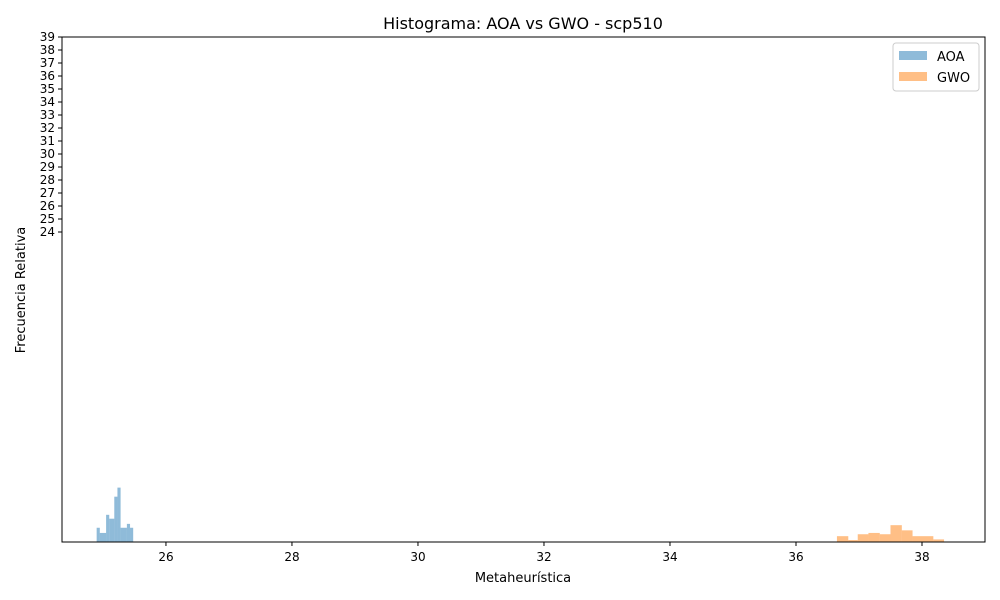 This screenshot has height=600, width=1000. I want to click on x-tick-label: 26, so click(165, 557).